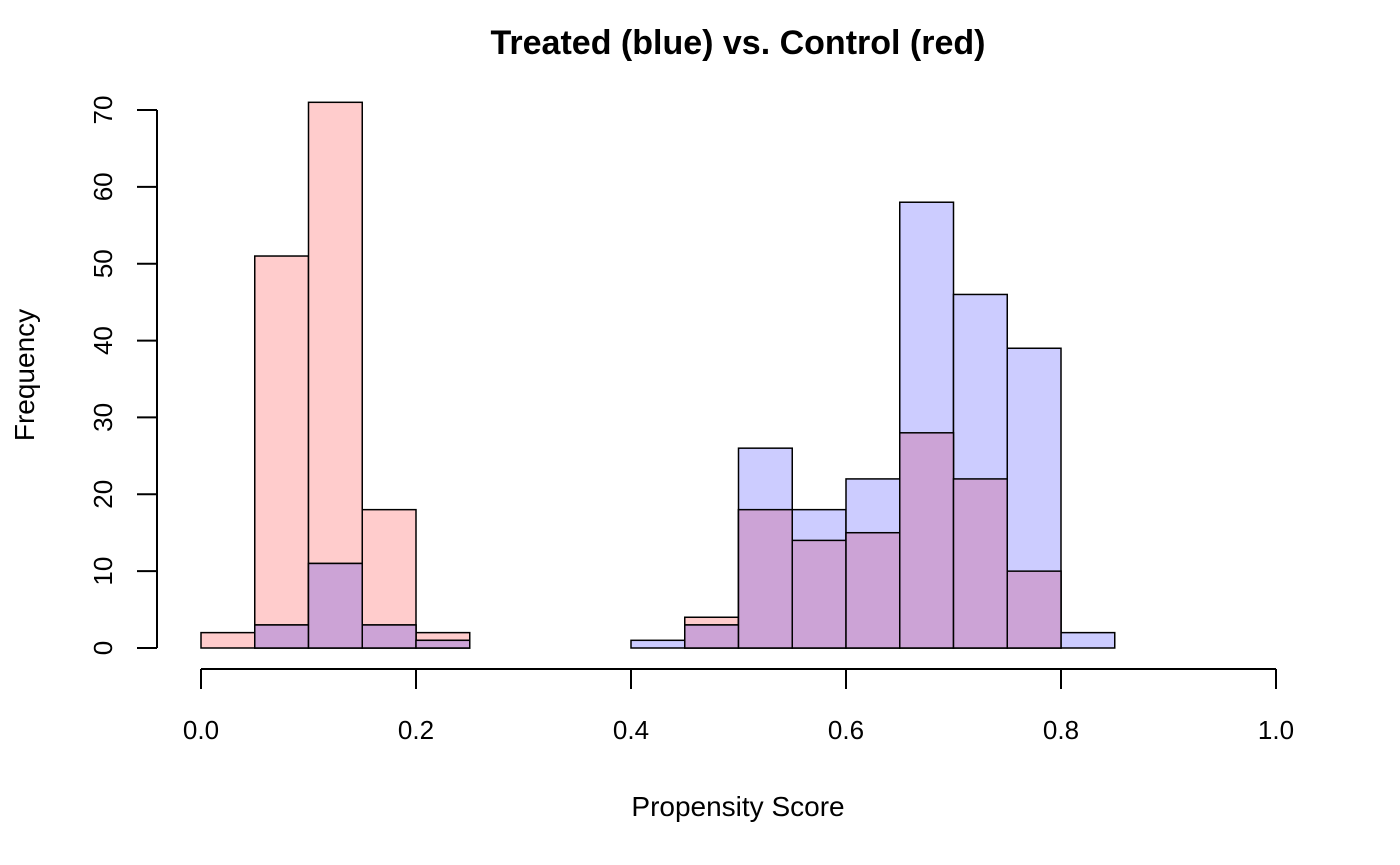 This screenshot has width=1400, height=865. What do you see at coordinates (737, 806) in the screenshot?
I see `x-axis-label: Propensity Score` at bounding box center [737, 806].